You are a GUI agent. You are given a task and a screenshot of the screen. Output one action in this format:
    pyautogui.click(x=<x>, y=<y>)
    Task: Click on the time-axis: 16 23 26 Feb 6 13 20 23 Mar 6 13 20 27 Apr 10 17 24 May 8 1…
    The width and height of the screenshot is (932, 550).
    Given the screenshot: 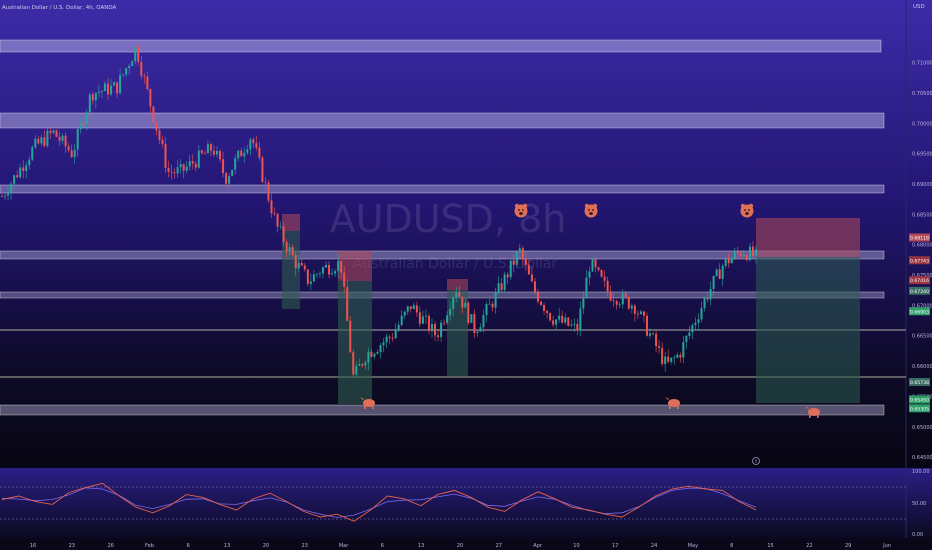 What is the action you would take?
    pyautogui.click(x=460, y=546)
    